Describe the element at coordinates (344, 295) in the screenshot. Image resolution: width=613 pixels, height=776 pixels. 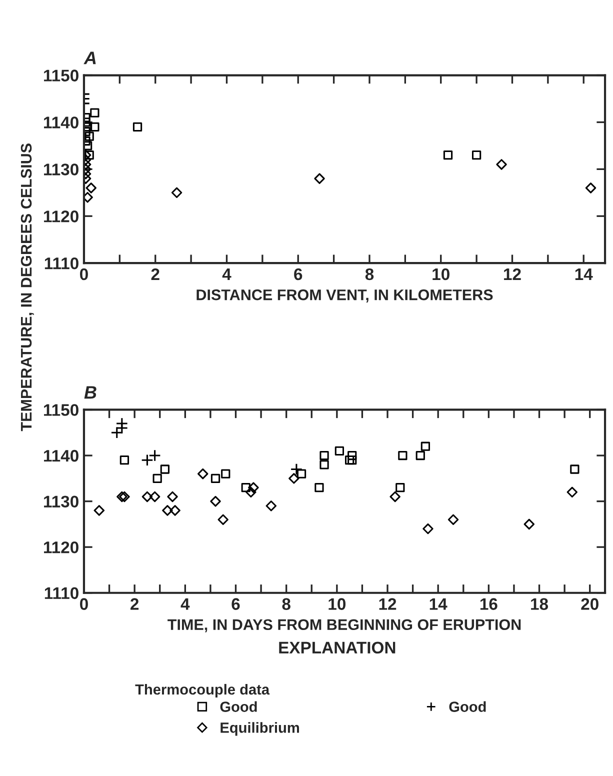
I see `x-axis-title: DISTANCE FROM VENT, IN KILOMETERS` at that location.